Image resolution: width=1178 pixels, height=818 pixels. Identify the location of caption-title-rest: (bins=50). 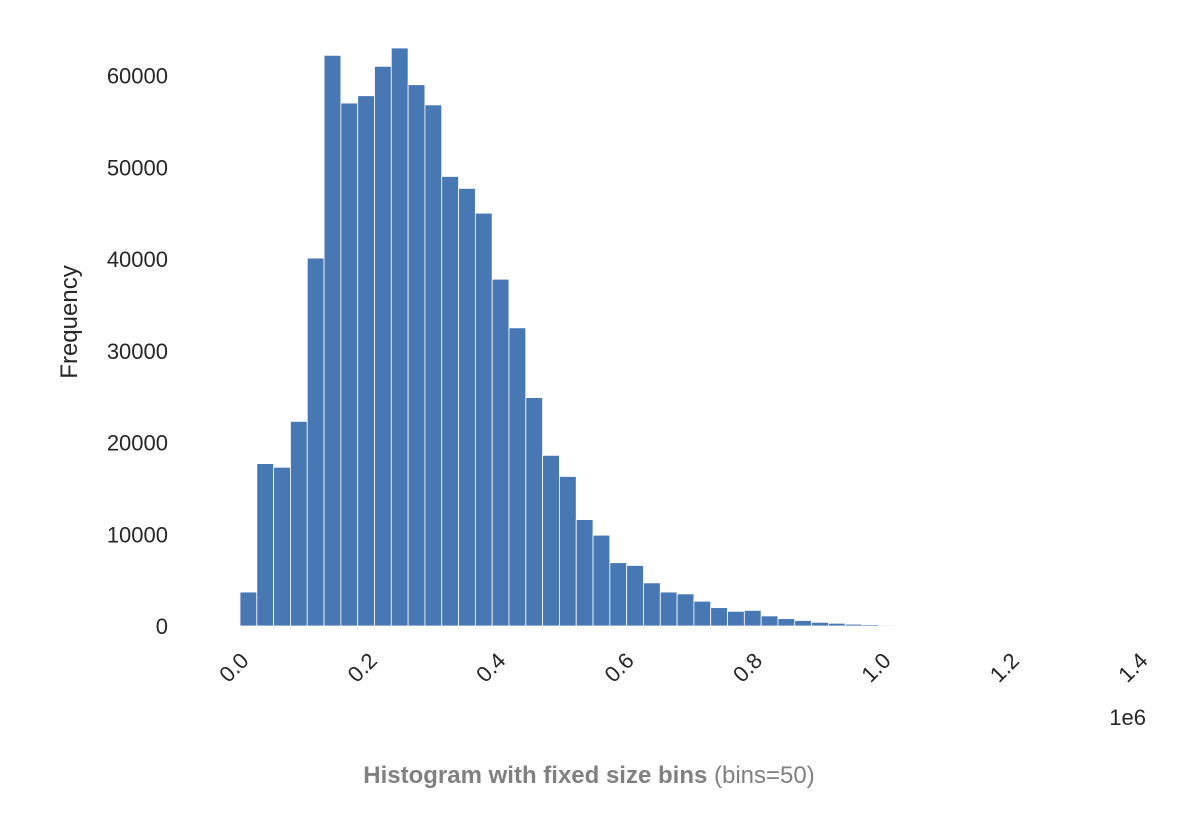
(764, 775).